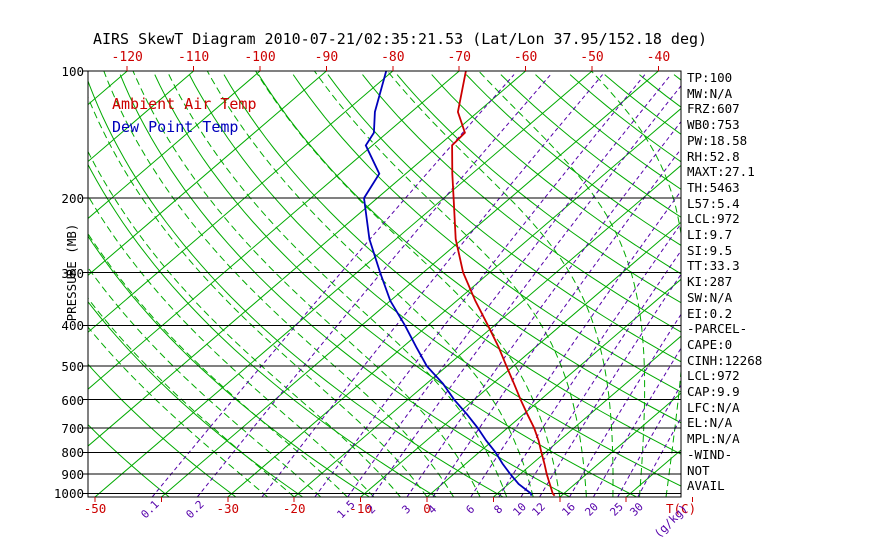  What do you see at coordinates (72, 367) in the screenshot?
I see `pressure-tick-label: 500` at bounding box center [72, 367].